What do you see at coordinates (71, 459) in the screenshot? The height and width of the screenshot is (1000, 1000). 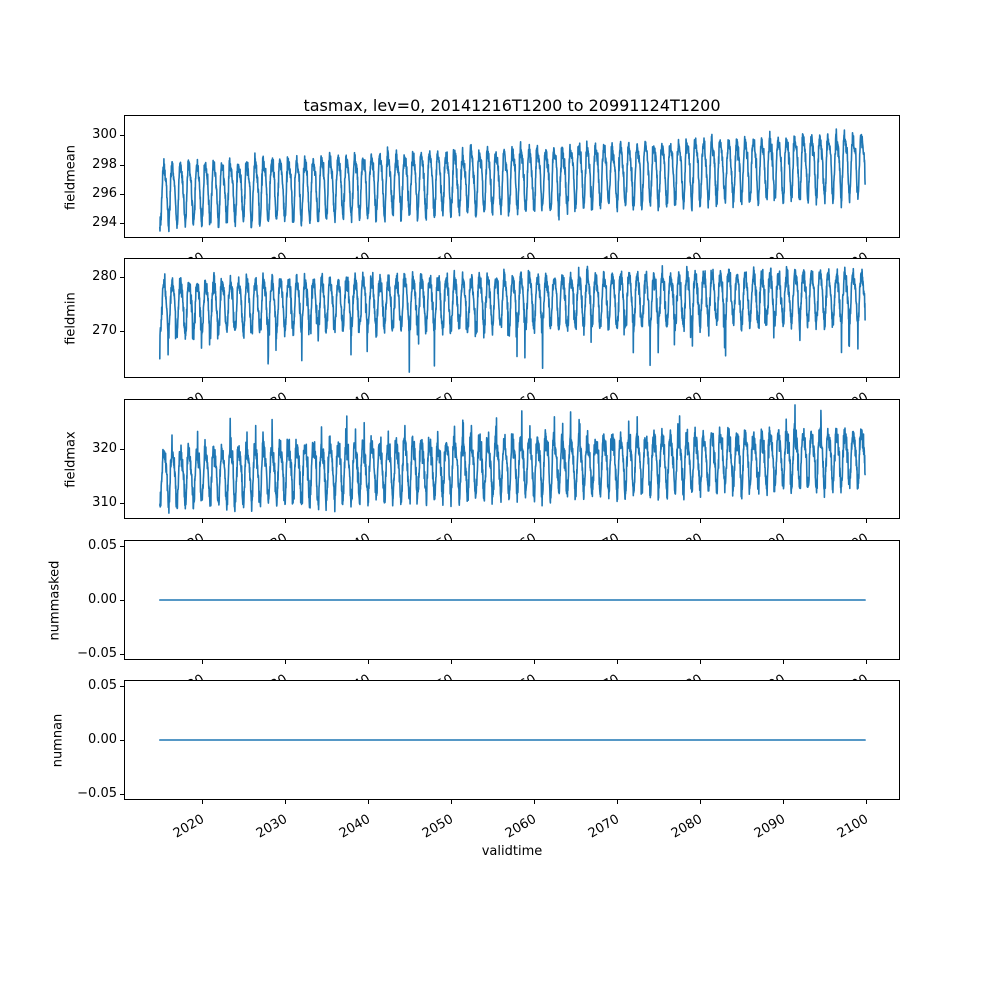 I see `y-axis-label-fieldmax: fieldmax` at bounding box center [71, 459].